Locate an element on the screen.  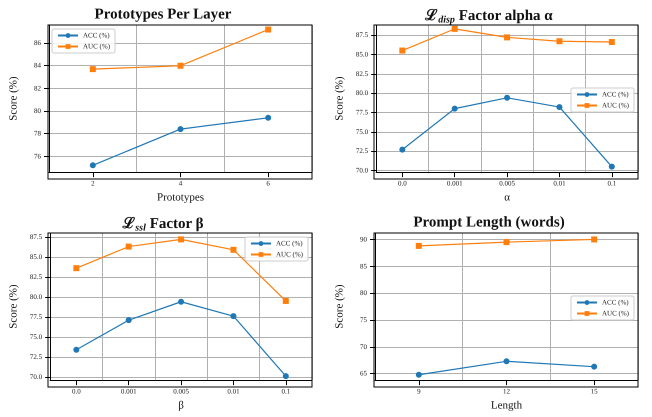
chart-title: Prototypes Per Layer is located at coordinates (163, 14).